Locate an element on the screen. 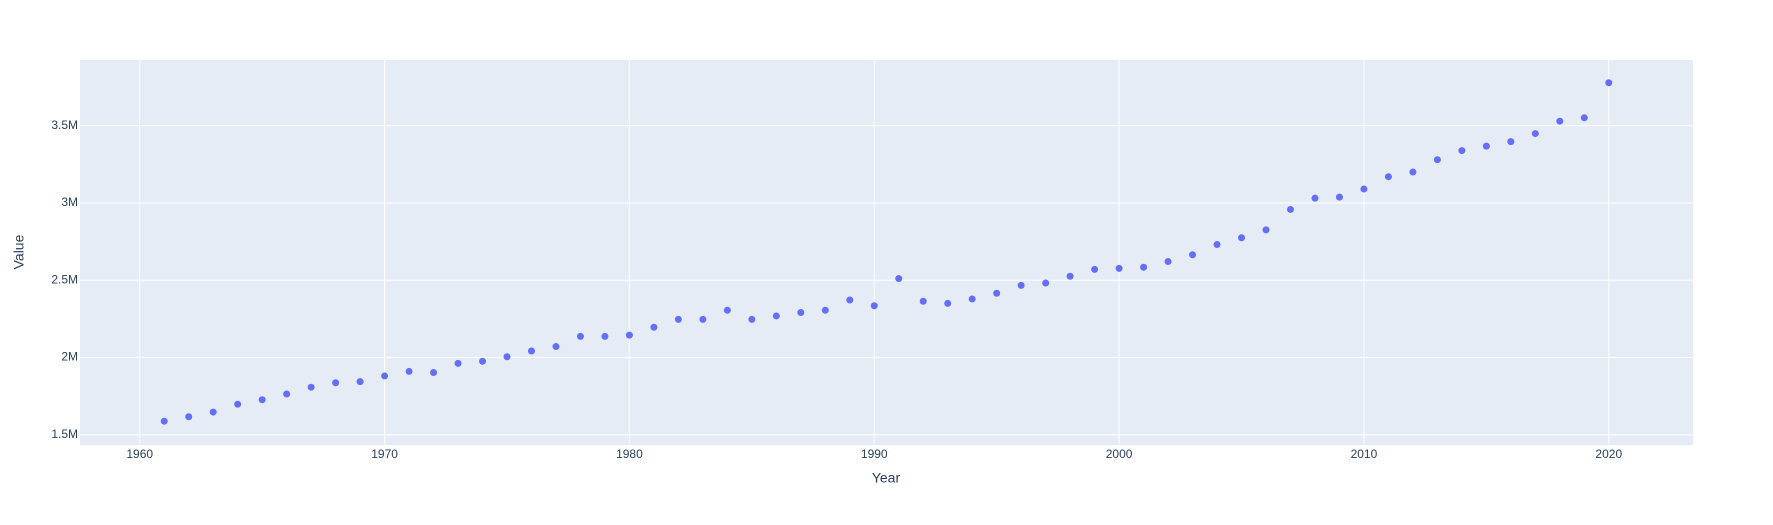 The height and width of the screenshot is (525, 1773). x-tick-label: 2010 is located at coordinates (1364, 454).